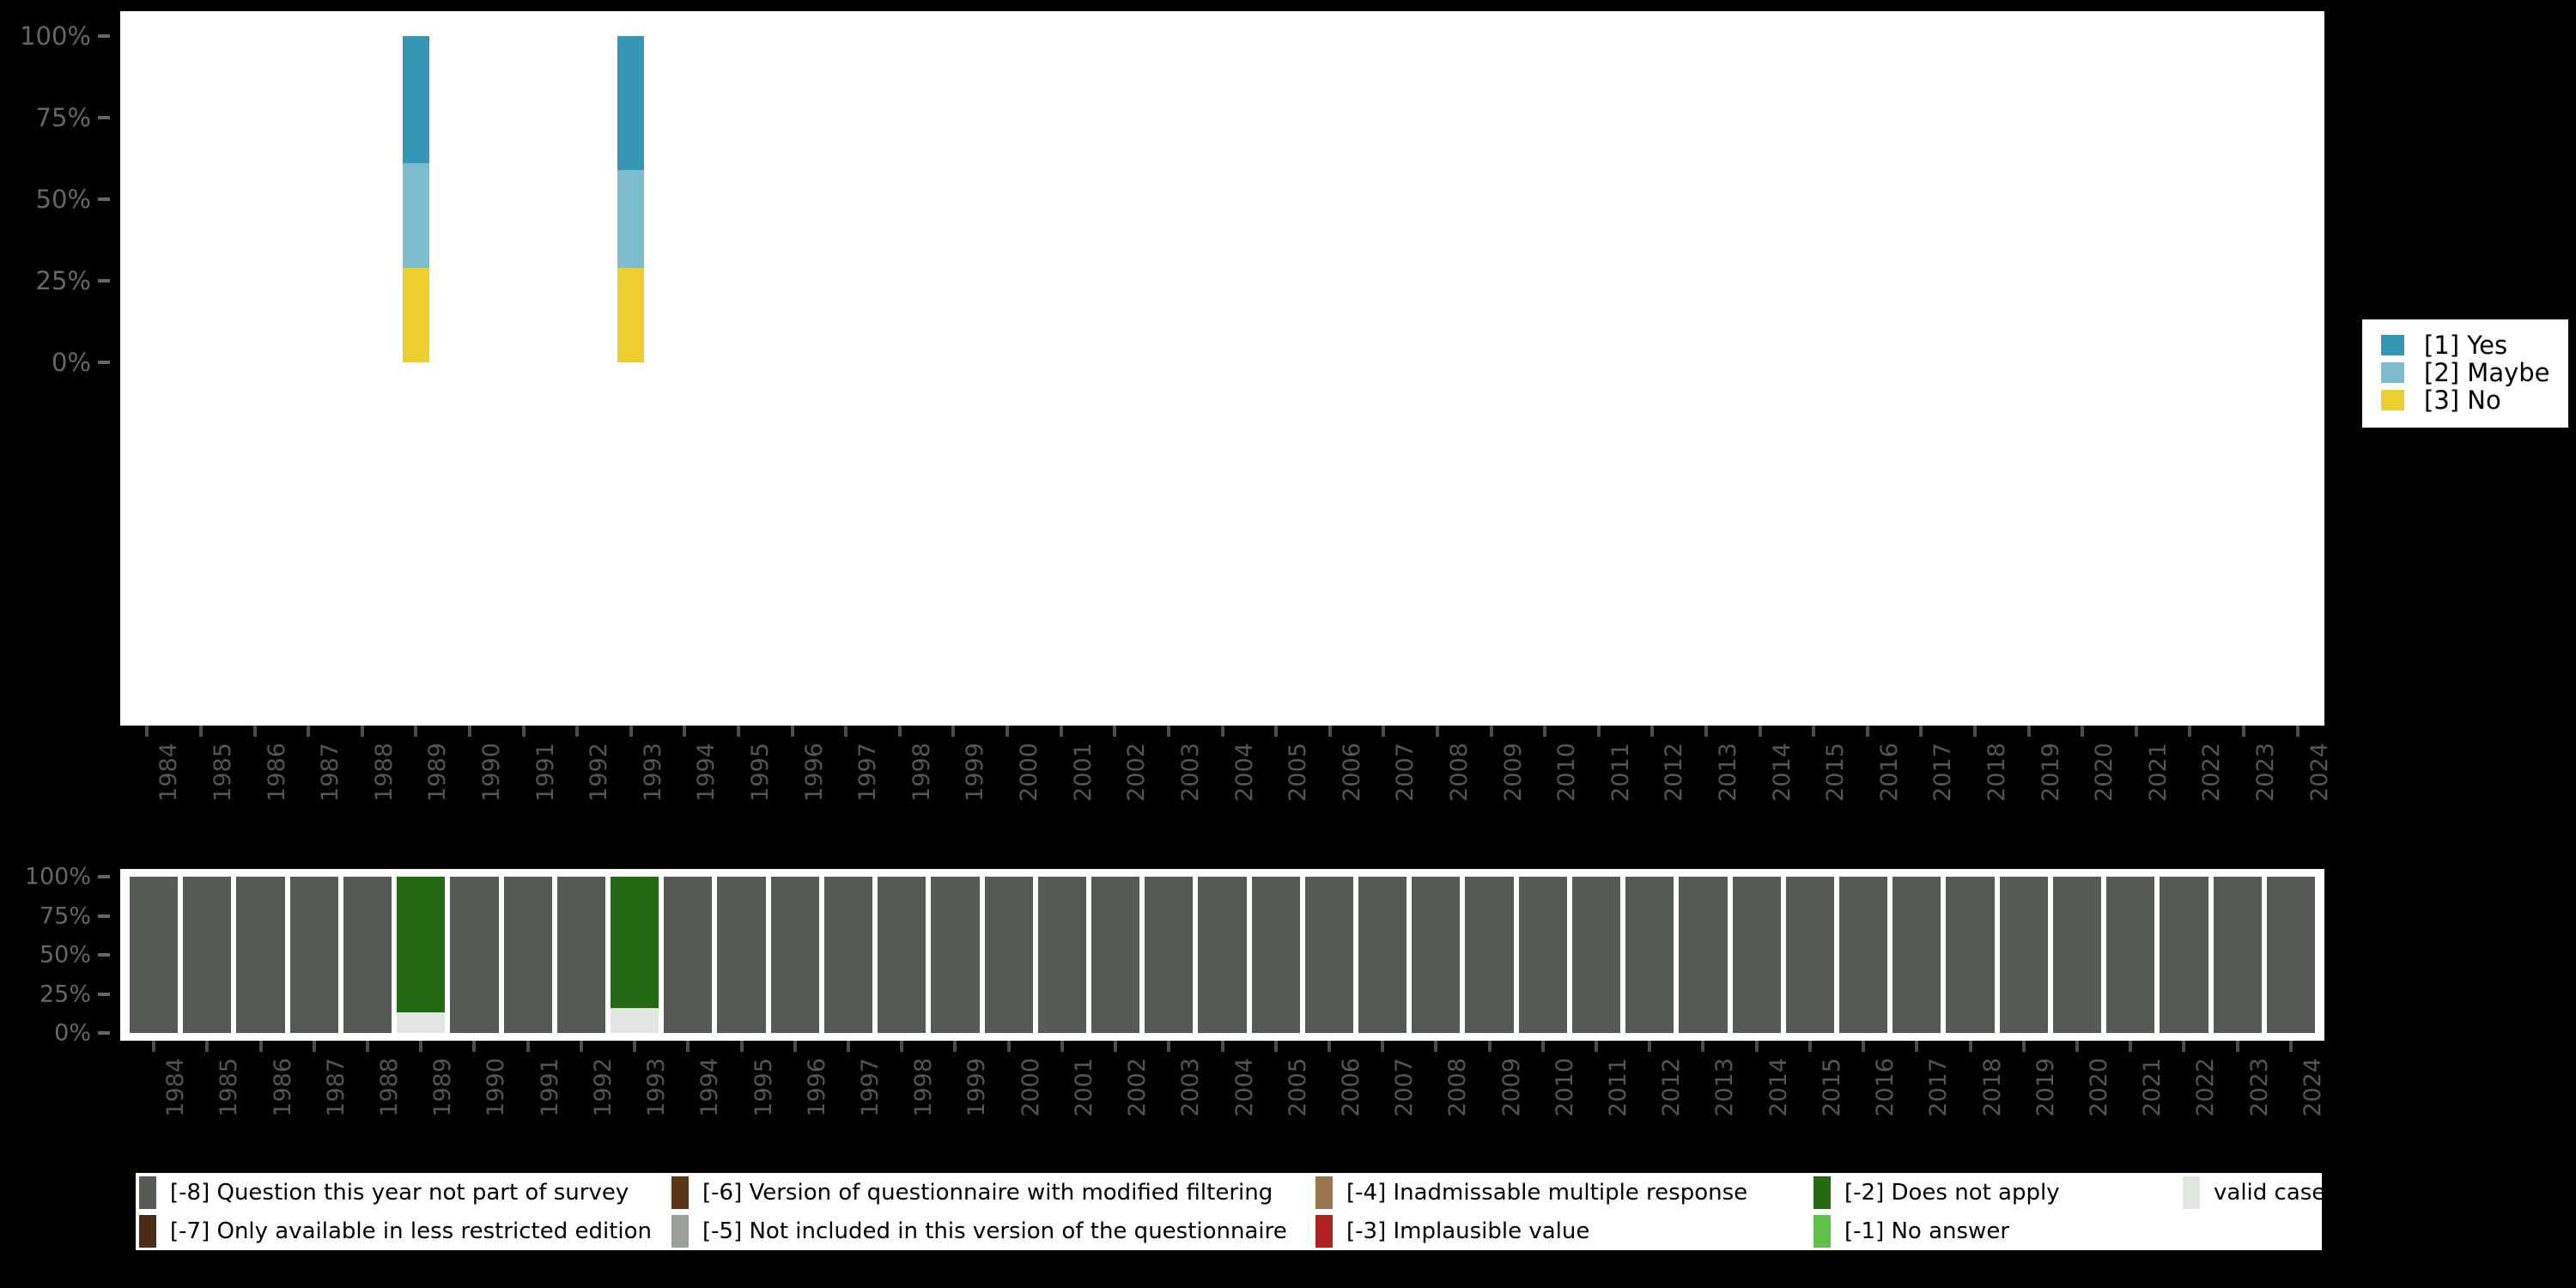 This screenshot has width=2576, height=1288. Describe the element at coordinates (1137, 772) in the screenshot. I see `x-axis-tick-label-2002: 2002` at that location.